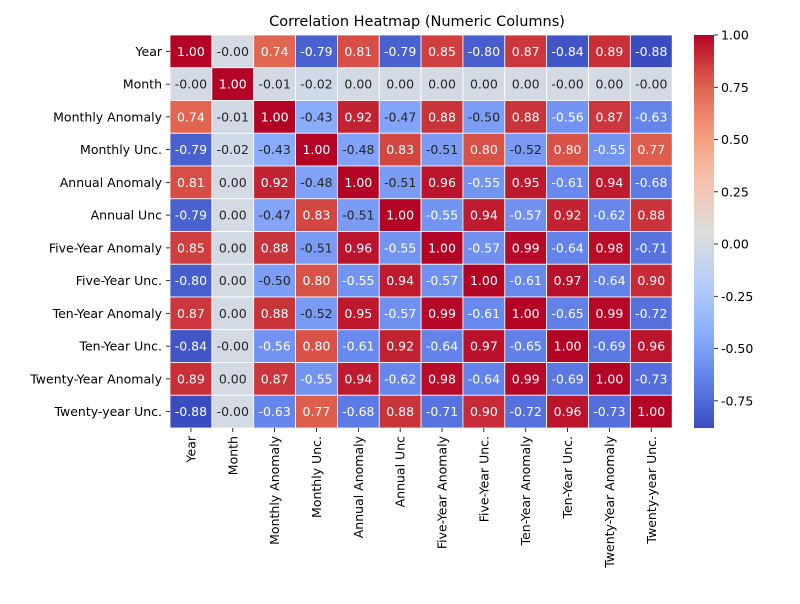  Describe the element at coordinates (609, 51) in the screenshot. I see `cell-value-label: 0.89` at that location.